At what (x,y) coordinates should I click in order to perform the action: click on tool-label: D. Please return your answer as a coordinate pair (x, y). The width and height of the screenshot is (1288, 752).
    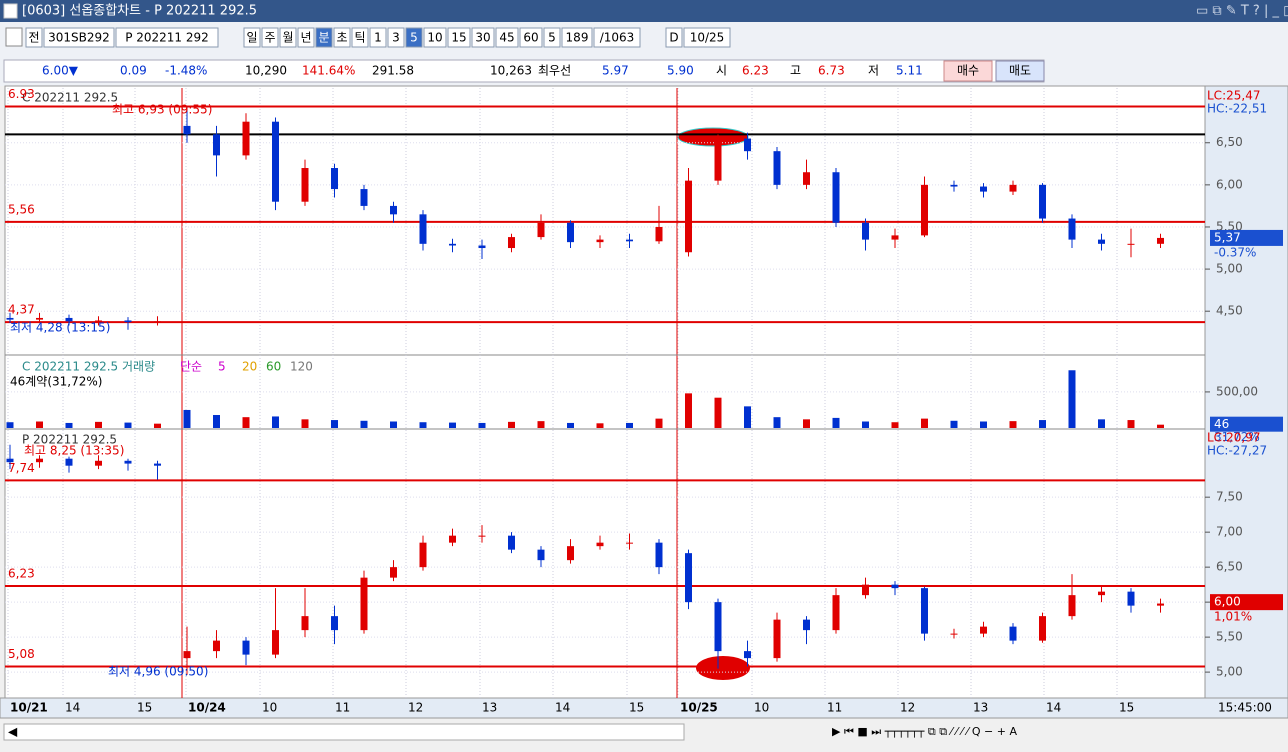
    Looking at the image, I should click on (673, 38).